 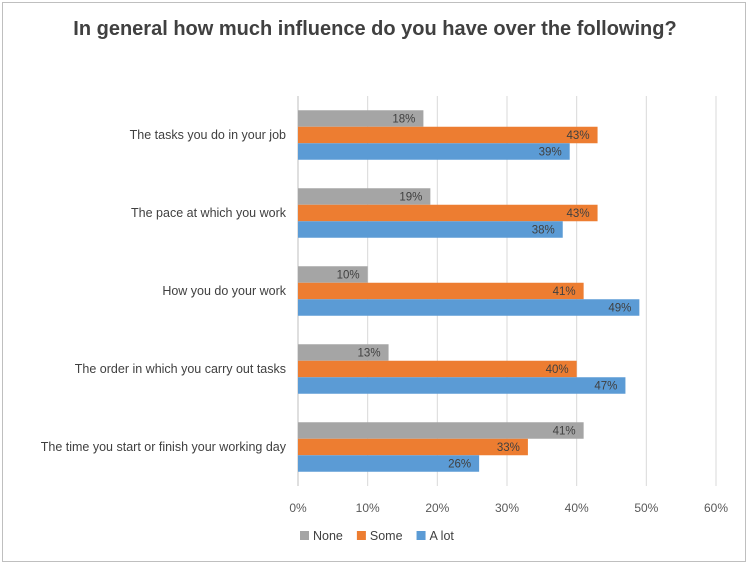 I want to click on tick-labels: 0% 10% 20% 30% 40% 50% 60%, so click(x=508, y=508).